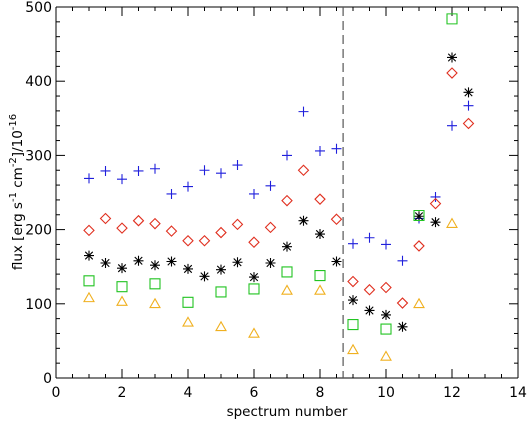 The height and width of the screenshot is (422, 530). Describe the element at coordinates (320, 393) in the screenshot. I see `x-tick-label: 8` at that location.